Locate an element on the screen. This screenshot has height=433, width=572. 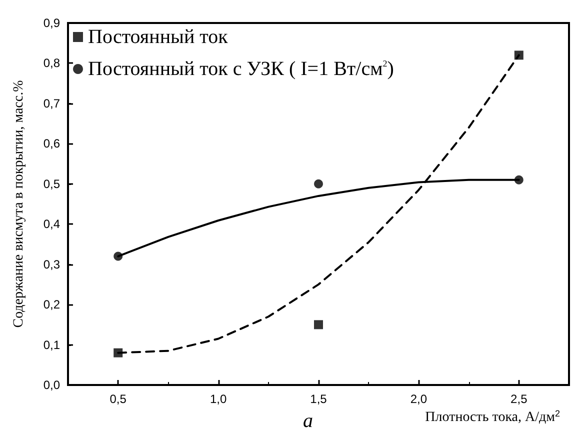
y-tick-label: 0,6 is located at coordinates (51, 143).